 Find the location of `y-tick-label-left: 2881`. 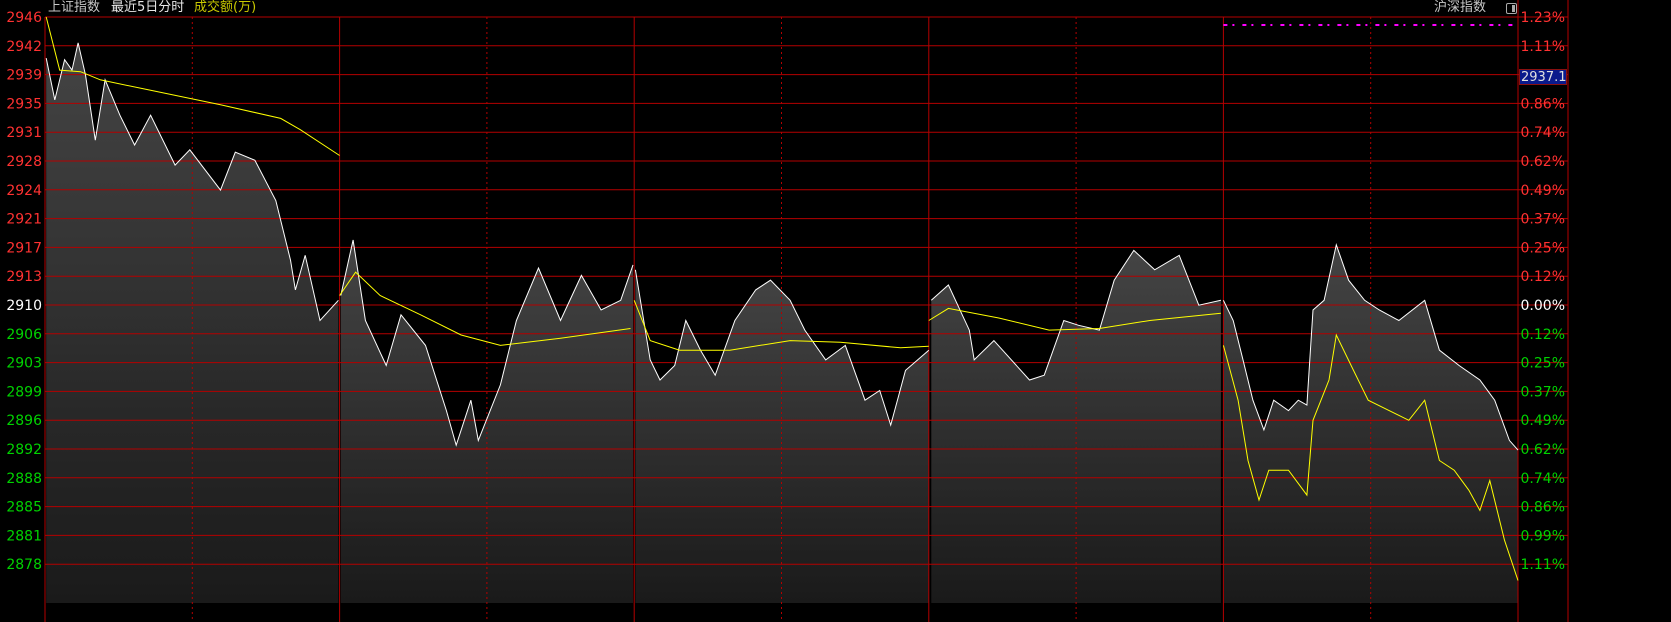

y-tick-label-left: 2881 is located at coordinates (24, 536).